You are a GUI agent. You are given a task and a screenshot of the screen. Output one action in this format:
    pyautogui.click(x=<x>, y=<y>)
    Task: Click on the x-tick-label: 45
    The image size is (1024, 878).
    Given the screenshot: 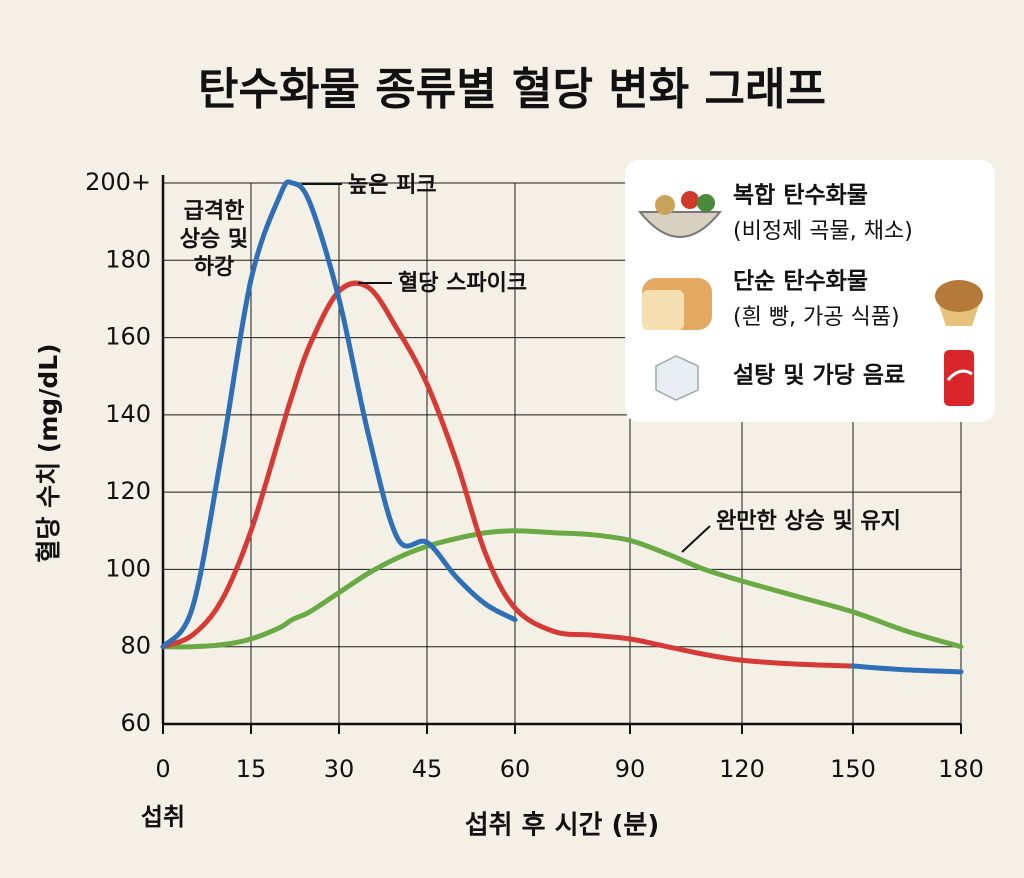 What is the action you would take?
    pyautogui.click(x=427, y=769)
    